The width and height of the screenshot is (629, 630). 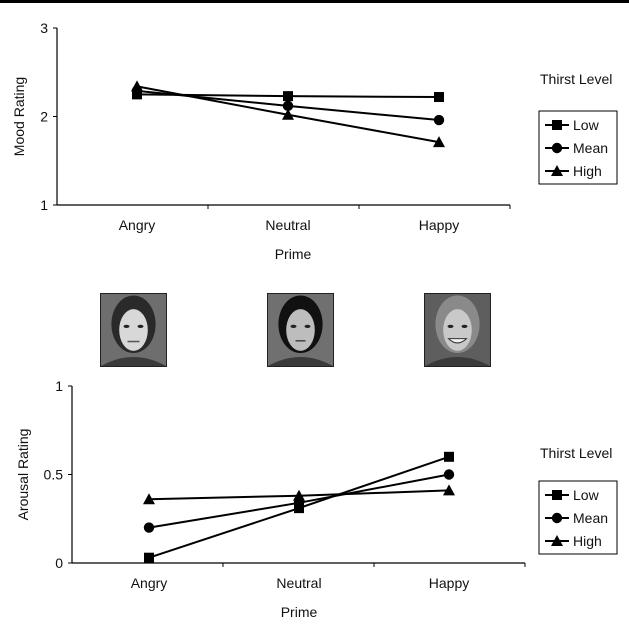 I want to click on chart0-y-tick-label: 1, so click(x=44, y=205).